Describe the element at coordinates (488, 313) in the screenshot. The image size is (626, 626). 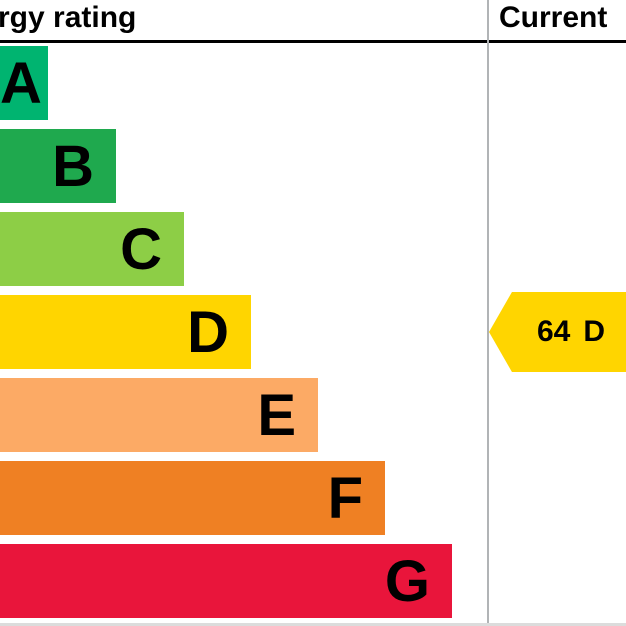
I see `column-divider` at that location.